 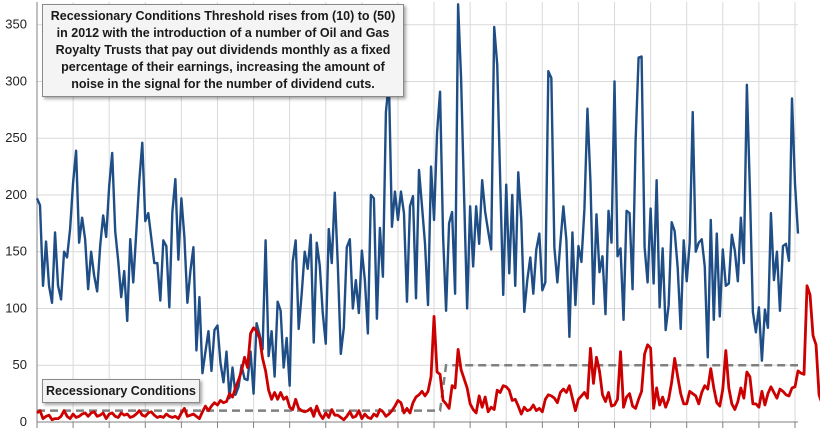 What do you see at coordinates (20, 364) in the screenshot?
I see `y-tick-label: 50` at bounding box center [20, 364].